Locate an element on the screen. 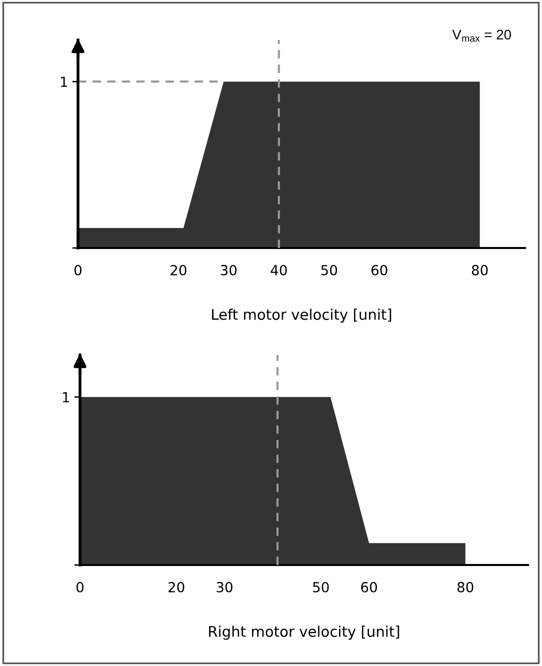 The width and height of the screenshot is (542, 666). x-axis-title: Left motor velocity [unit] is located at coordinates (302, 315).